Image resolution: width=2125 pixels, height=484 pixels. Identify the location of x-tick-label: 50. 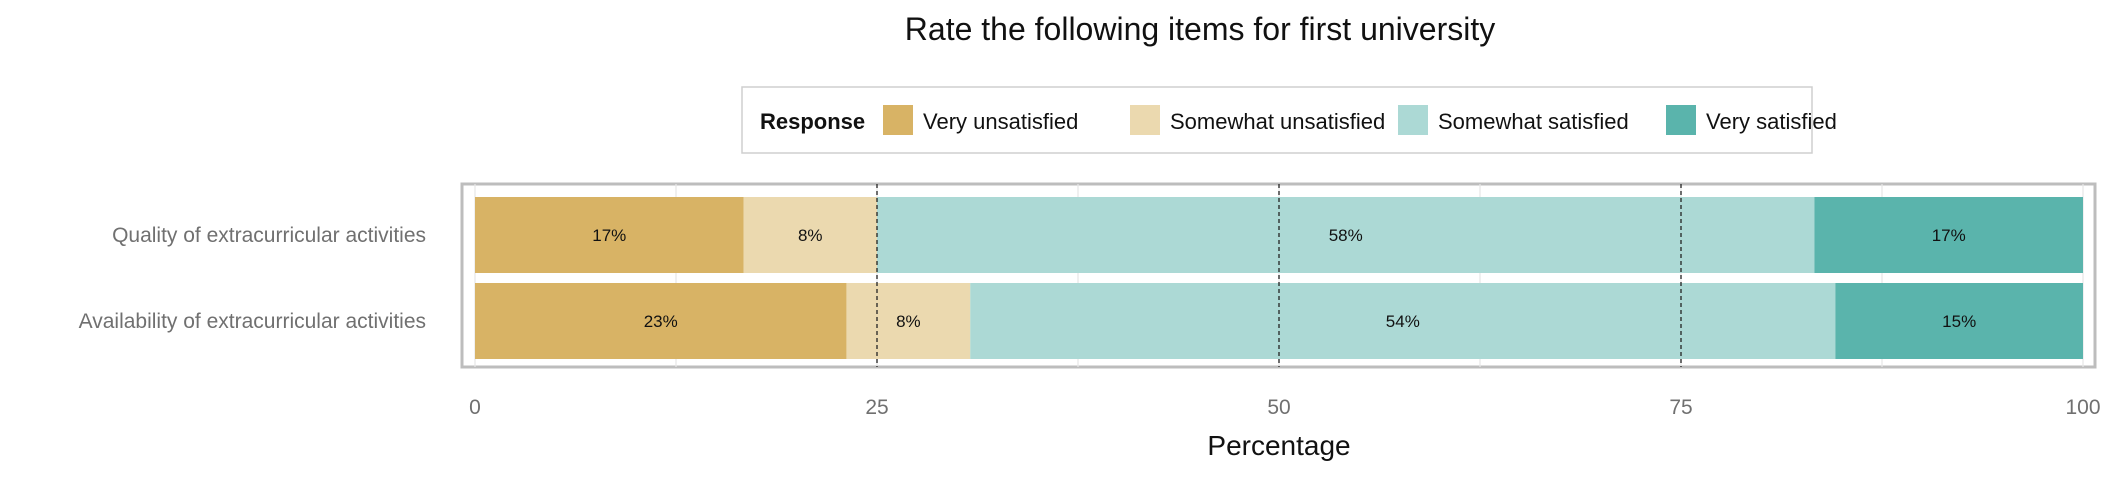
(1278, 407).